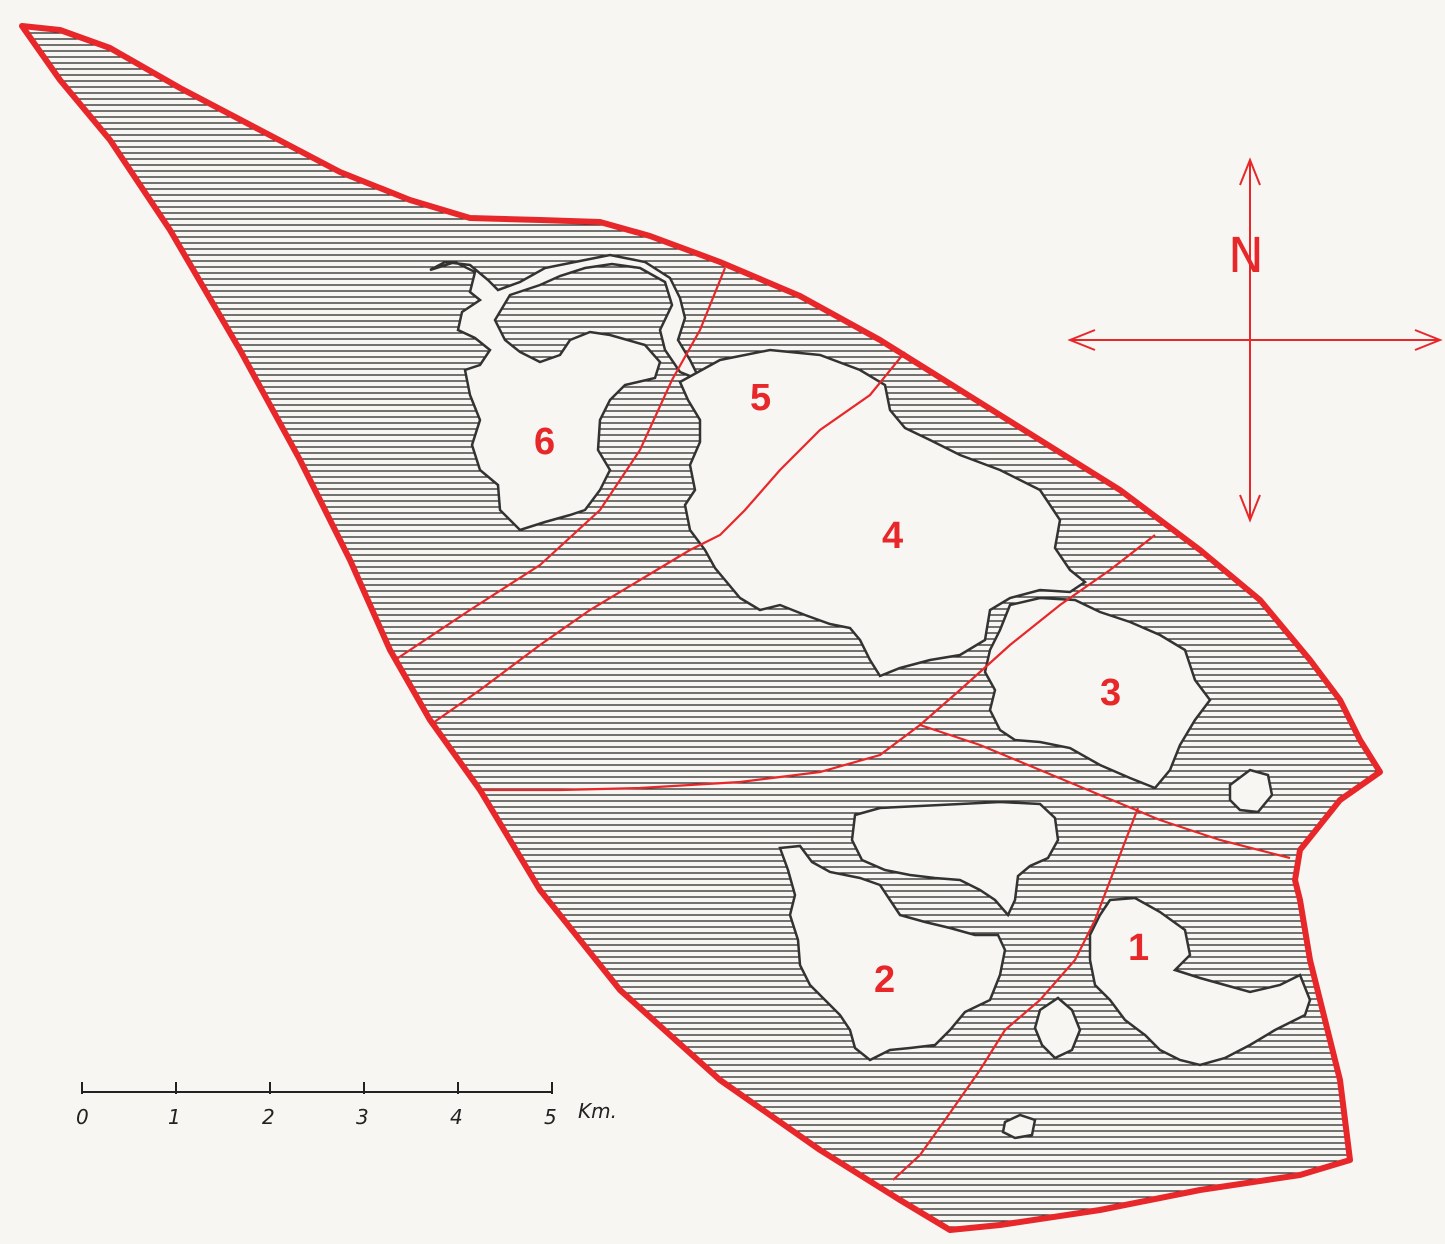 The width and height of the screenshot is (1445, 1244). I want to click on scale-unit: Km., so click(597, 1111).